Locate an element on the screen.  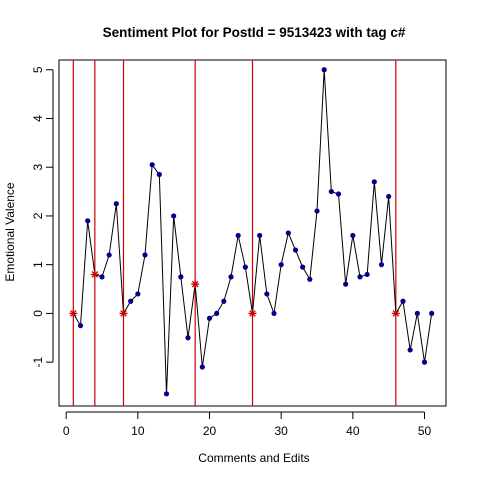
y-tick-label: 0 is located at coordinates (38, 313).